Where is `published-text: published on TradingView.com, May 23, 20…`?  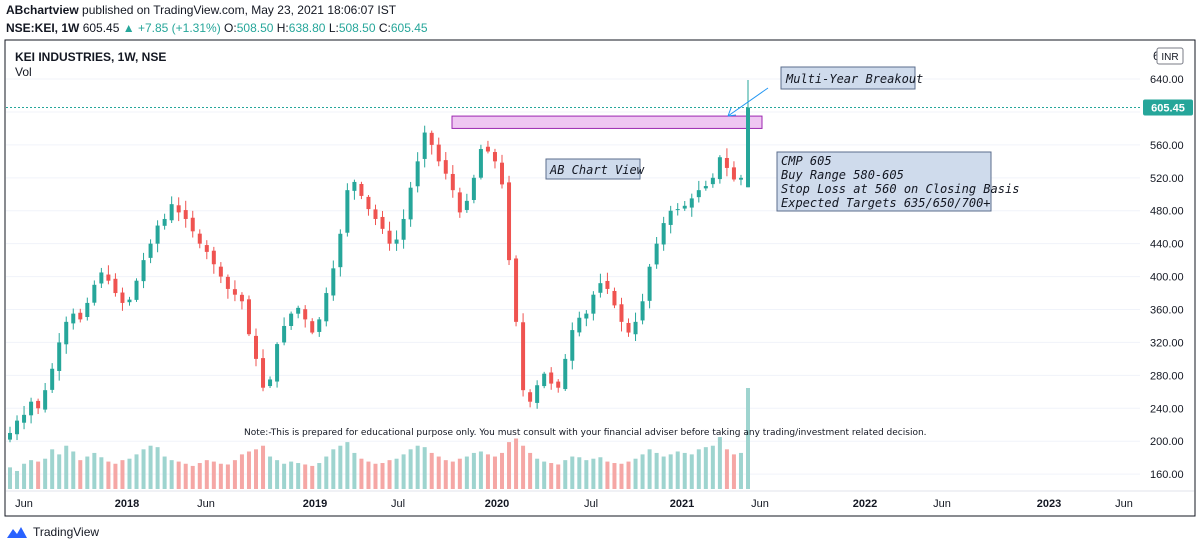 published-text: published on TradingView.com, May 23, 20… is located at coordinates (239, 10).